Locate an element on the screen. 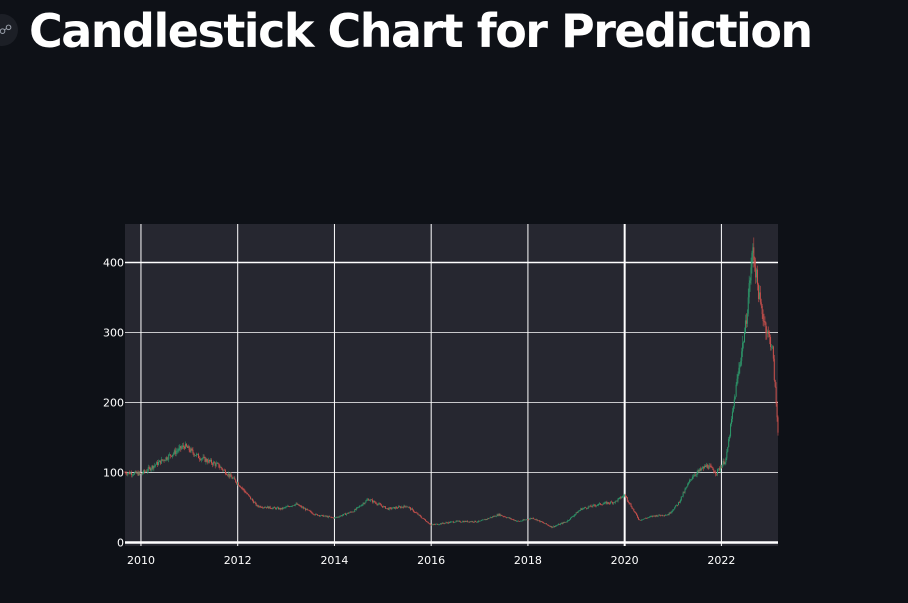  y-tick-label: 400 is located at coordinates (113, 263).